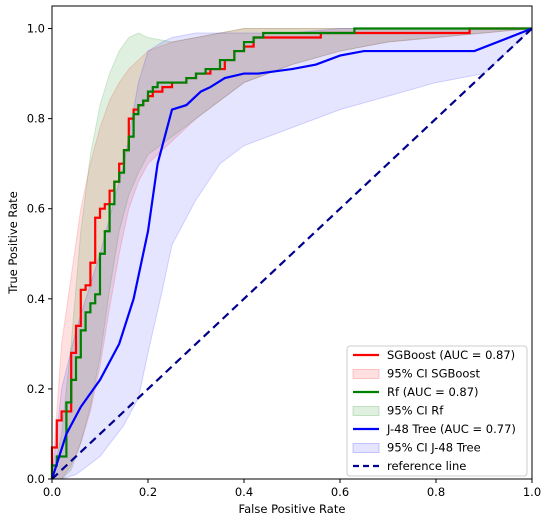 The height and width of the screenshot is (520, 550). I want to click on legend-box, so click(437, 411).